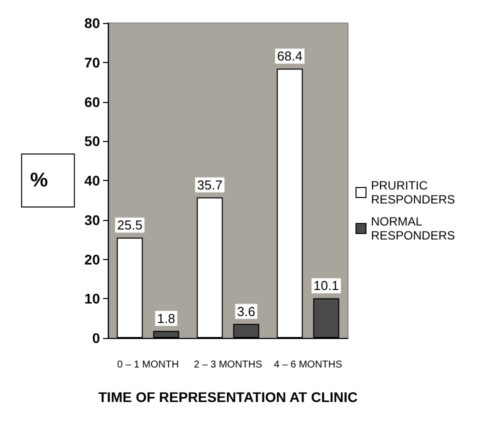  I want to click on y-axis-title: %, so click(39, 181).